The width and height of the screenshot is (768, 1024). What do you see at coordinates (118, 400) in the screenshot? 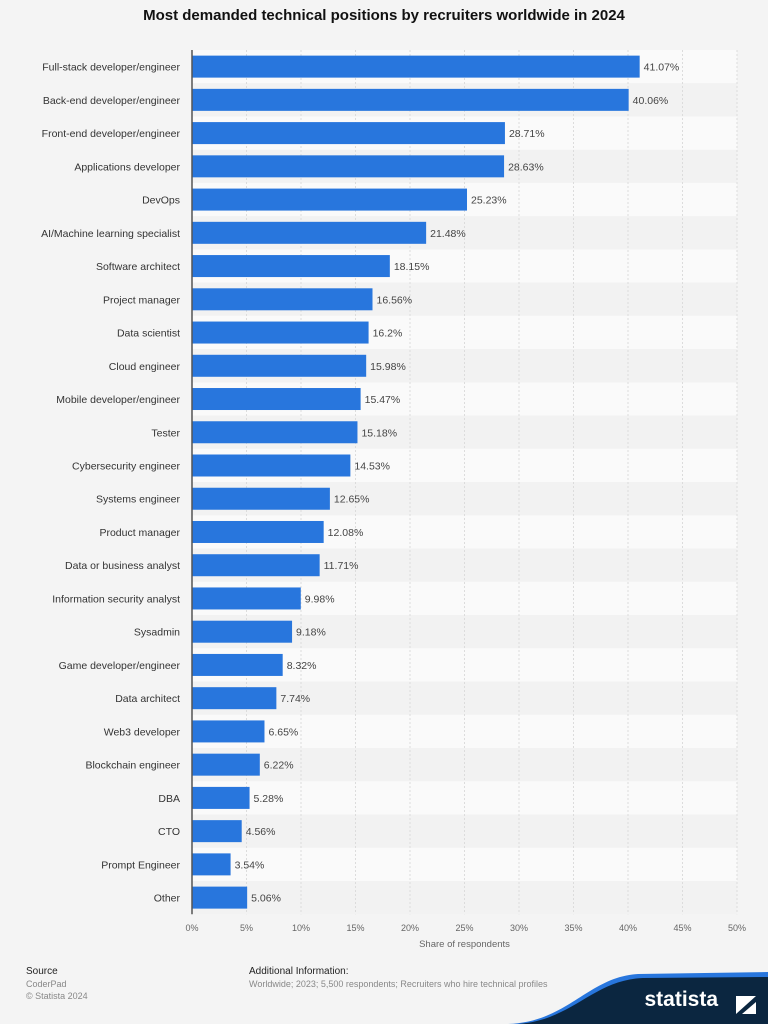
I see `y-tick-label: Mobile developer/engineer` at bounding box center [118, 400].